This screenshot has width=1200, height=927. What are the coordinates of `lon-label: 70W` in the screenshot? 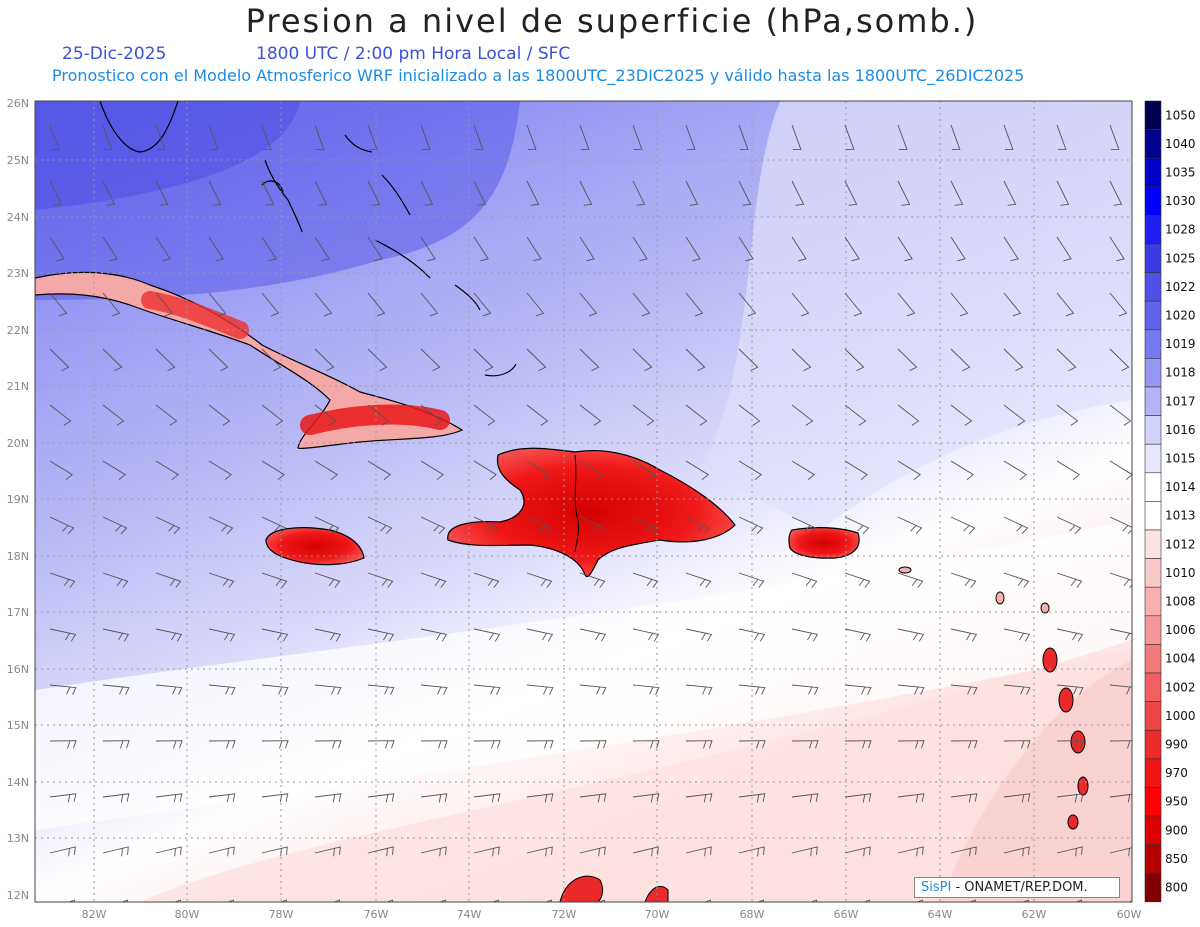 It's located at (657, 914).